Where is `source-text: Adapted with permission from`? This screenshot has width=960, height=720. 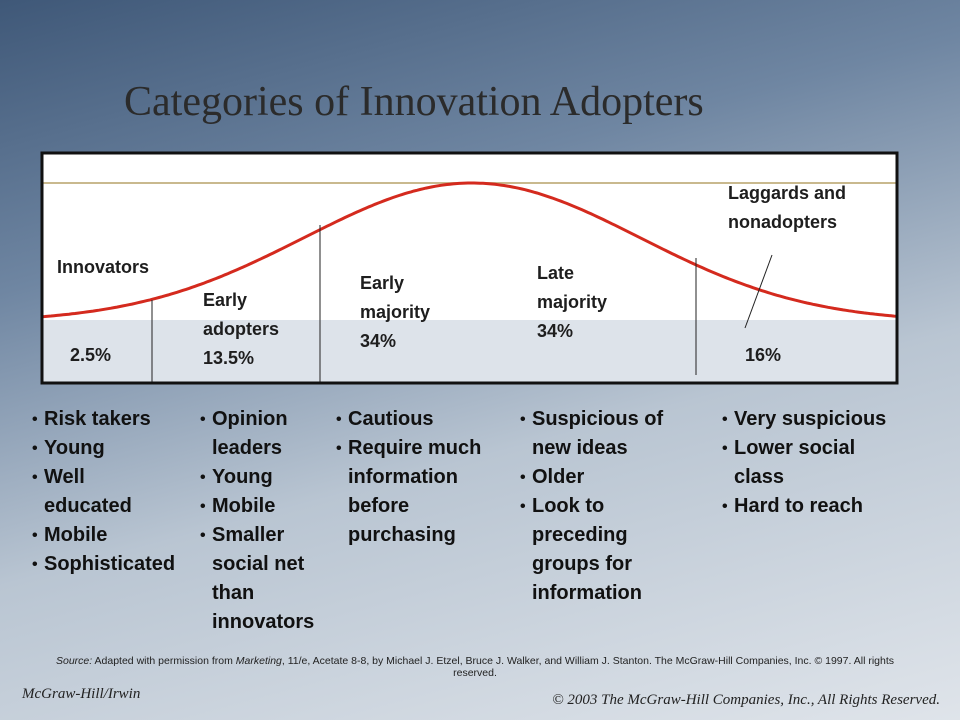 source-text: Adapted with permission from is located at coordinates (163, 661).